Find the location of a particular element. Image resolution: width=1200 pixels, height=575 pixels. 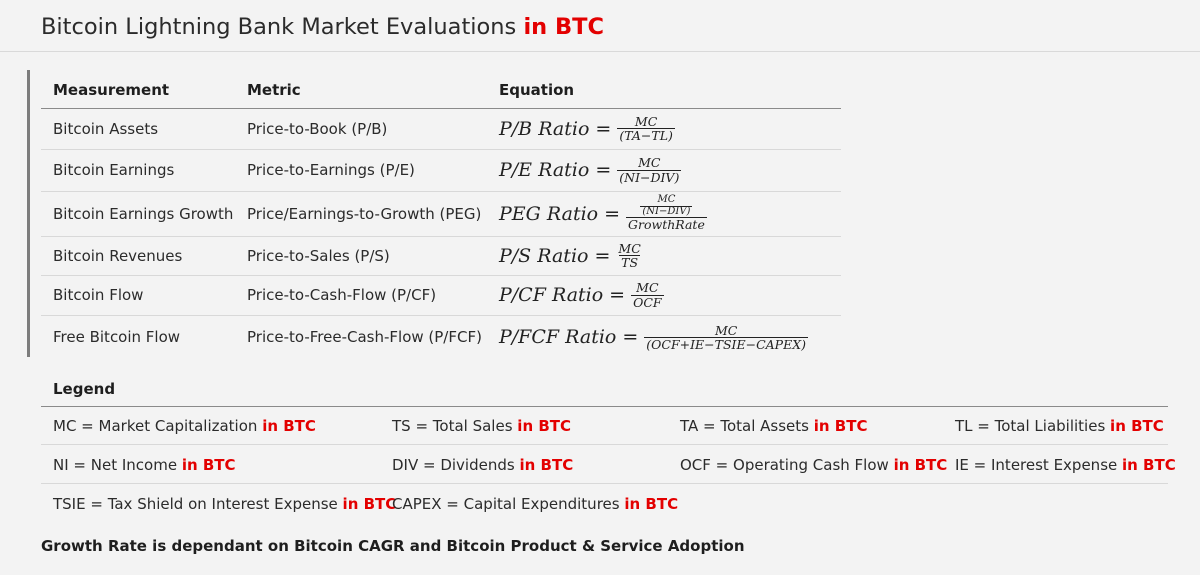

denominator: (OCF+IE−TSIE−CAPEX) is located at coordinates (726, 344).